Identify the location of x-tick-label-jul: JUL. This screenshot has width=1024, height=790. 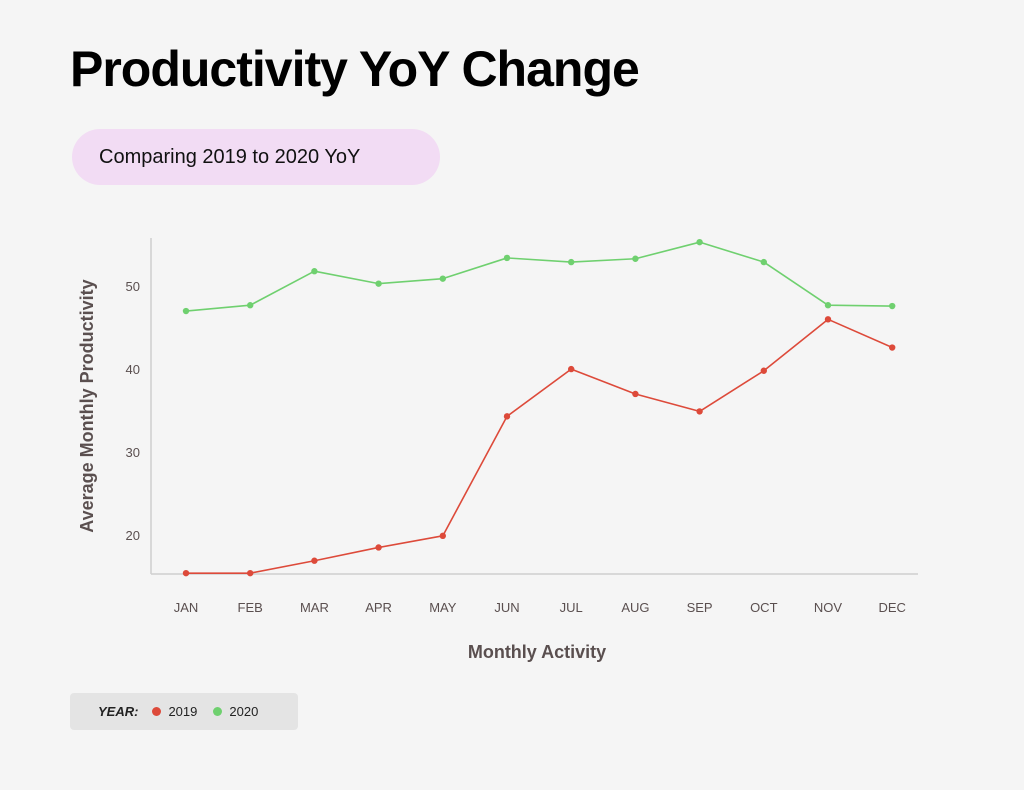
(571, 607).